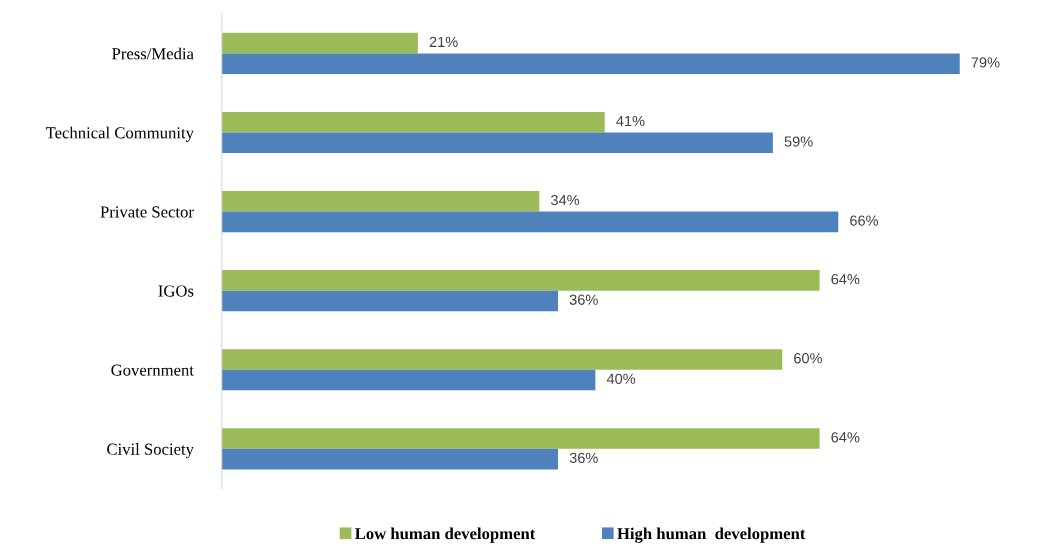  I want to click on y-tick-label: IGOs, so click(176, 291).